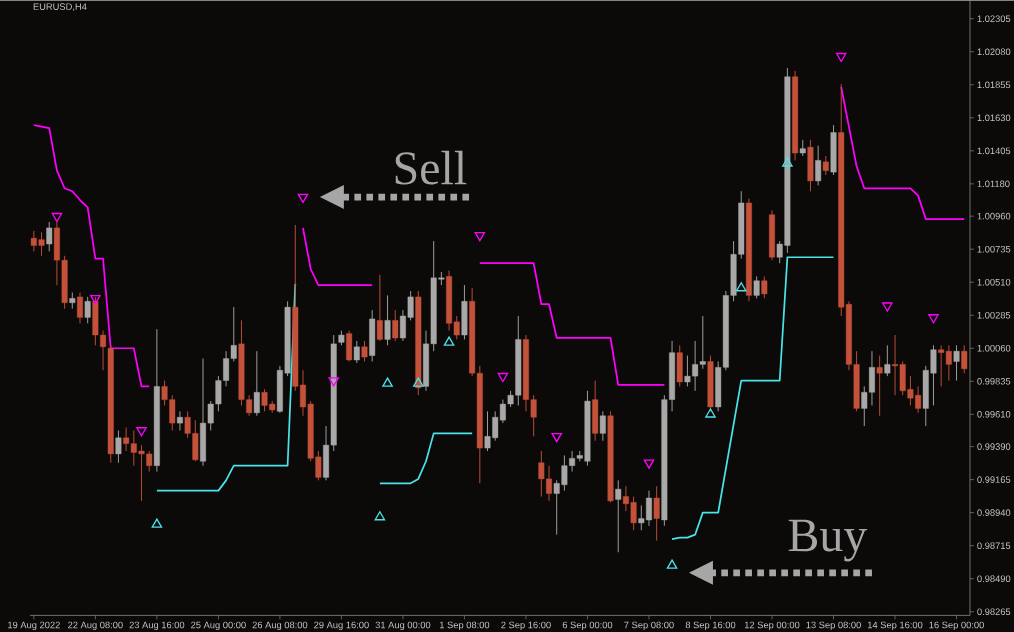  Describe the element at coordinates (341, 625) in the screenshot. I see `x-tick-label: 29 Aug 16:00` at that location.